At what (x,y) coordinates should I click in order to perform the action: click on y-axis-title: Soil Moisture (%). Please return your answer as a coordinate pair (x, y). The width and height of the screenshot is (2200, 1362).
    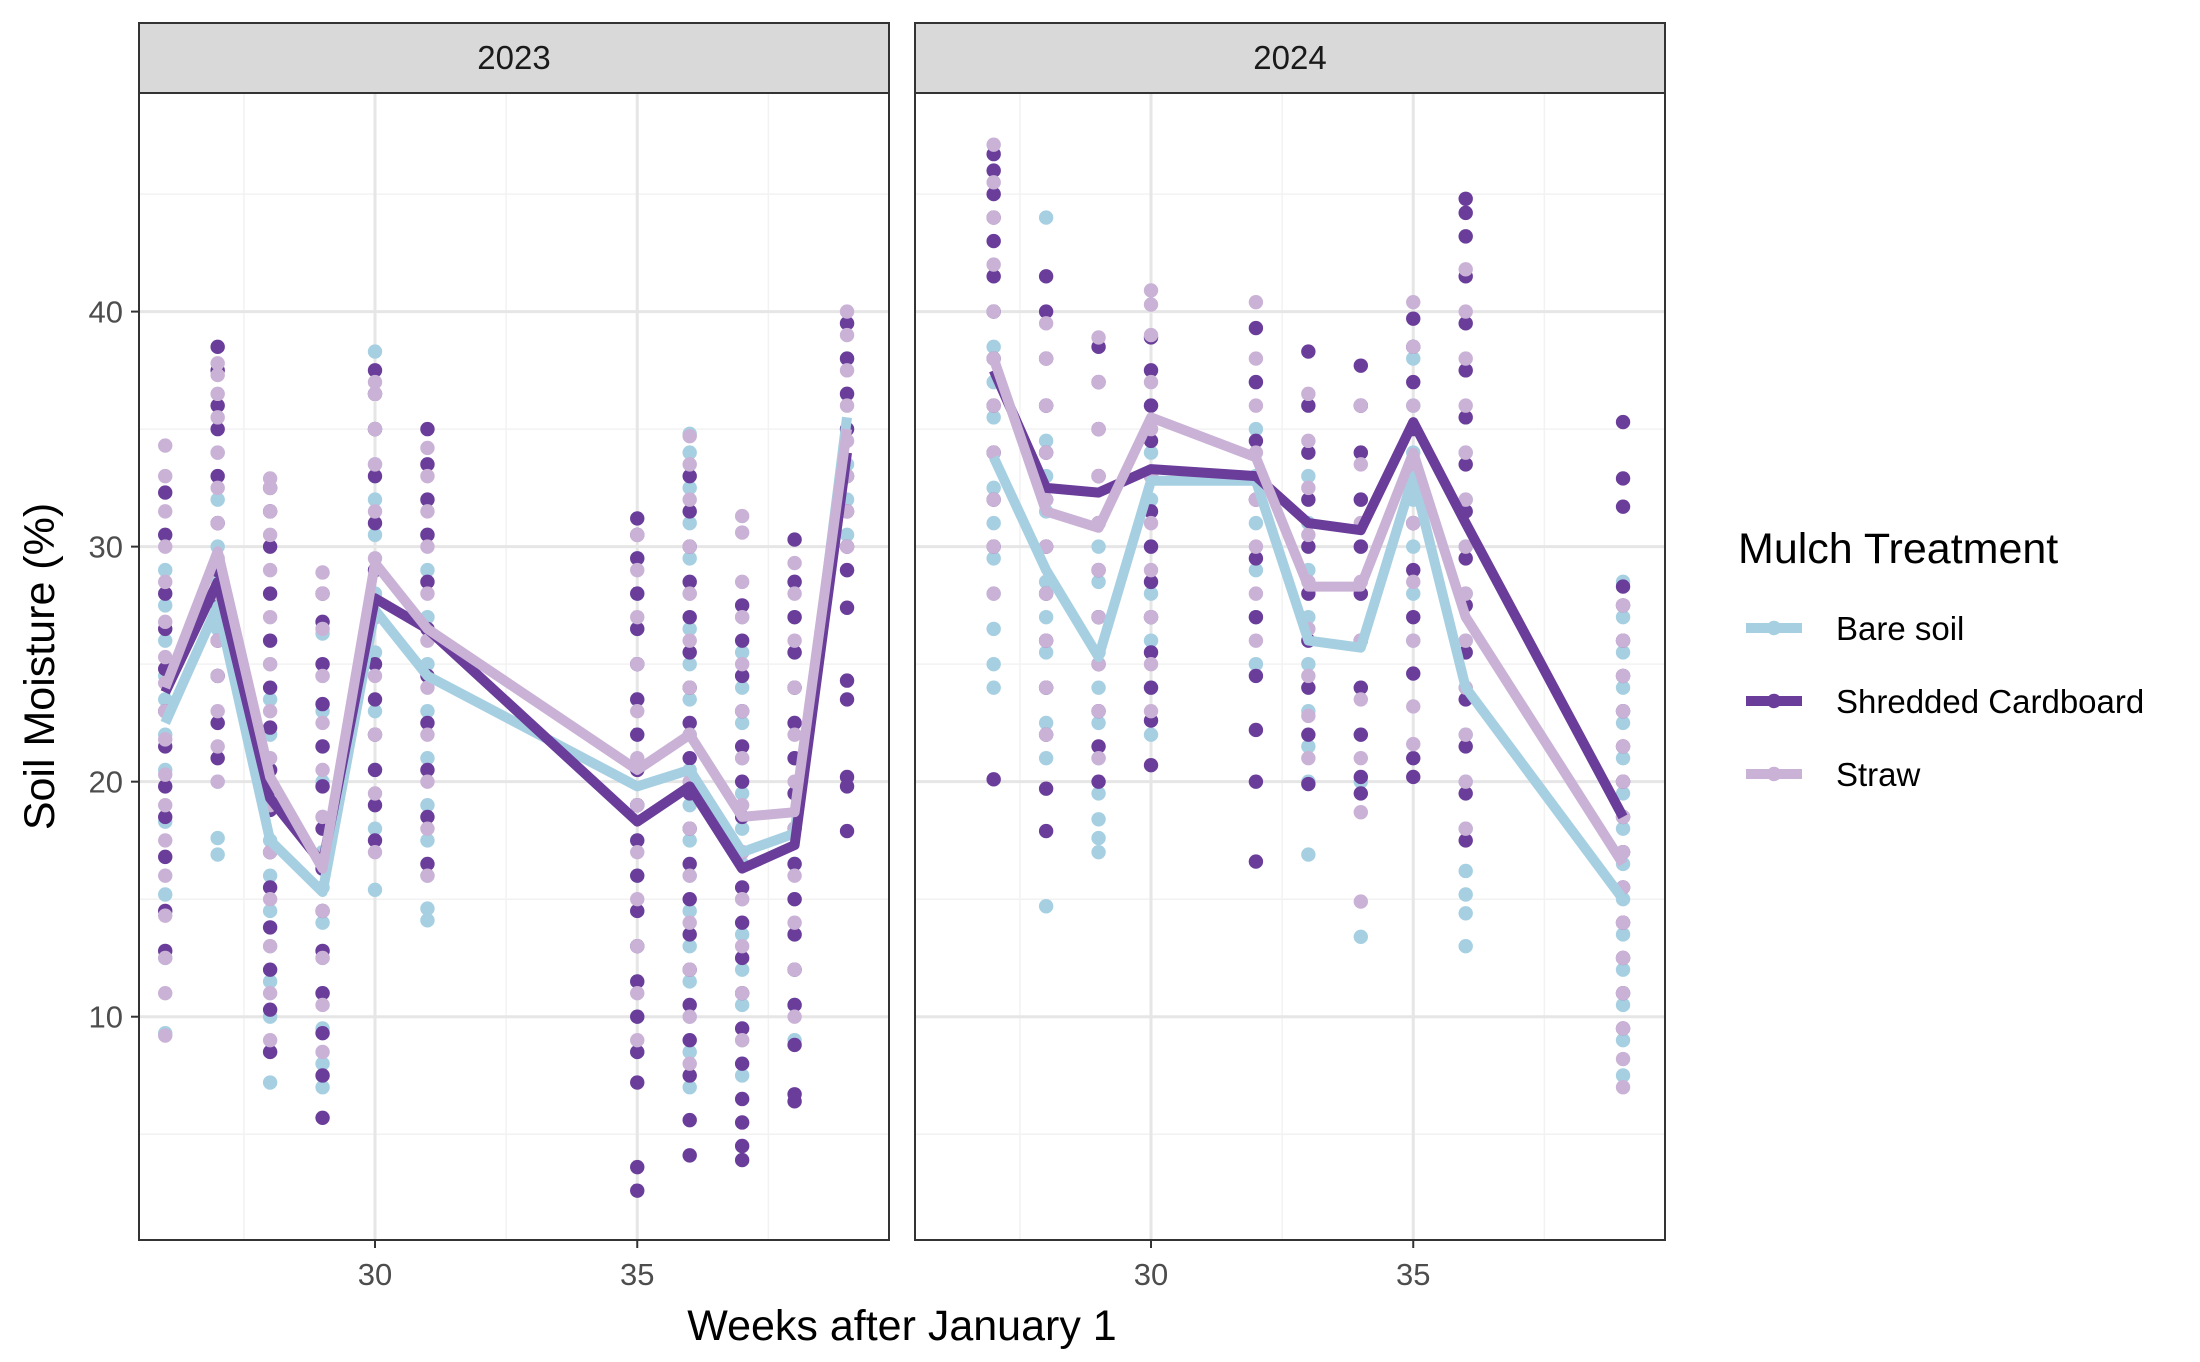
    Looking at the image, I should click on (40, 666).